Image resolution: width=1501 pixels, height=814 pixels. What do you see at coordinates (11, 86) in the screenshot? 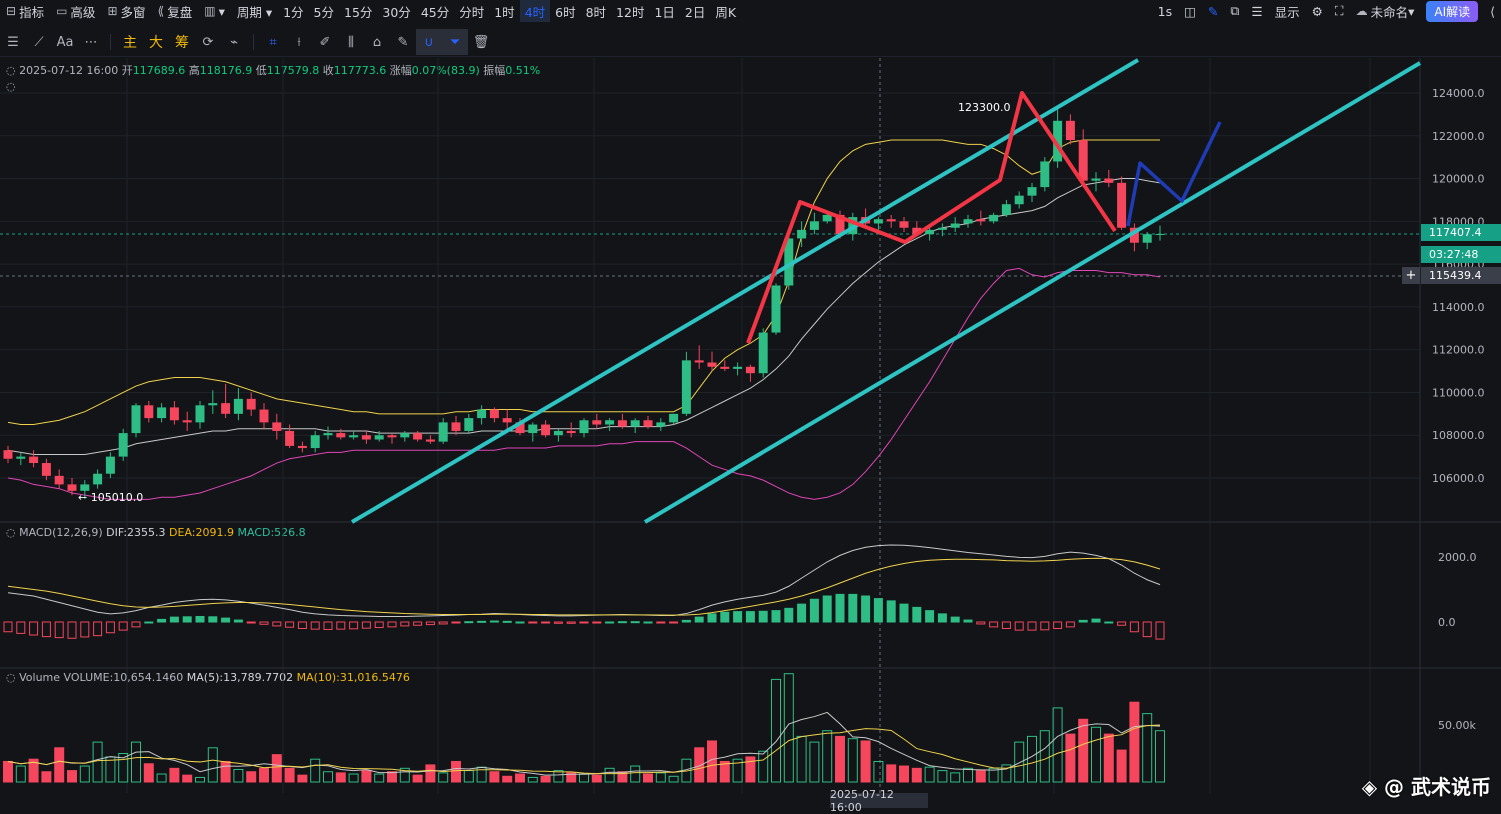
I see `collapse-icon: ◌` at bounding box center [11, 86].